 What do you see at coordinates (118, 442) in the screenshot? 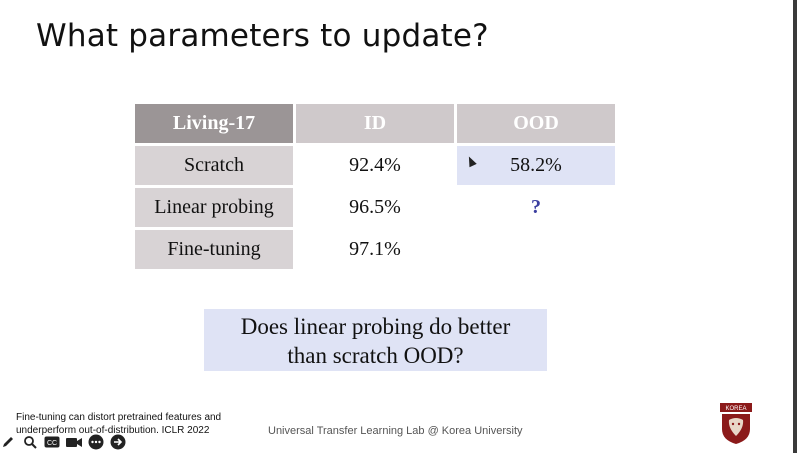
I see `next-icon` at bounding box center [118, 442].